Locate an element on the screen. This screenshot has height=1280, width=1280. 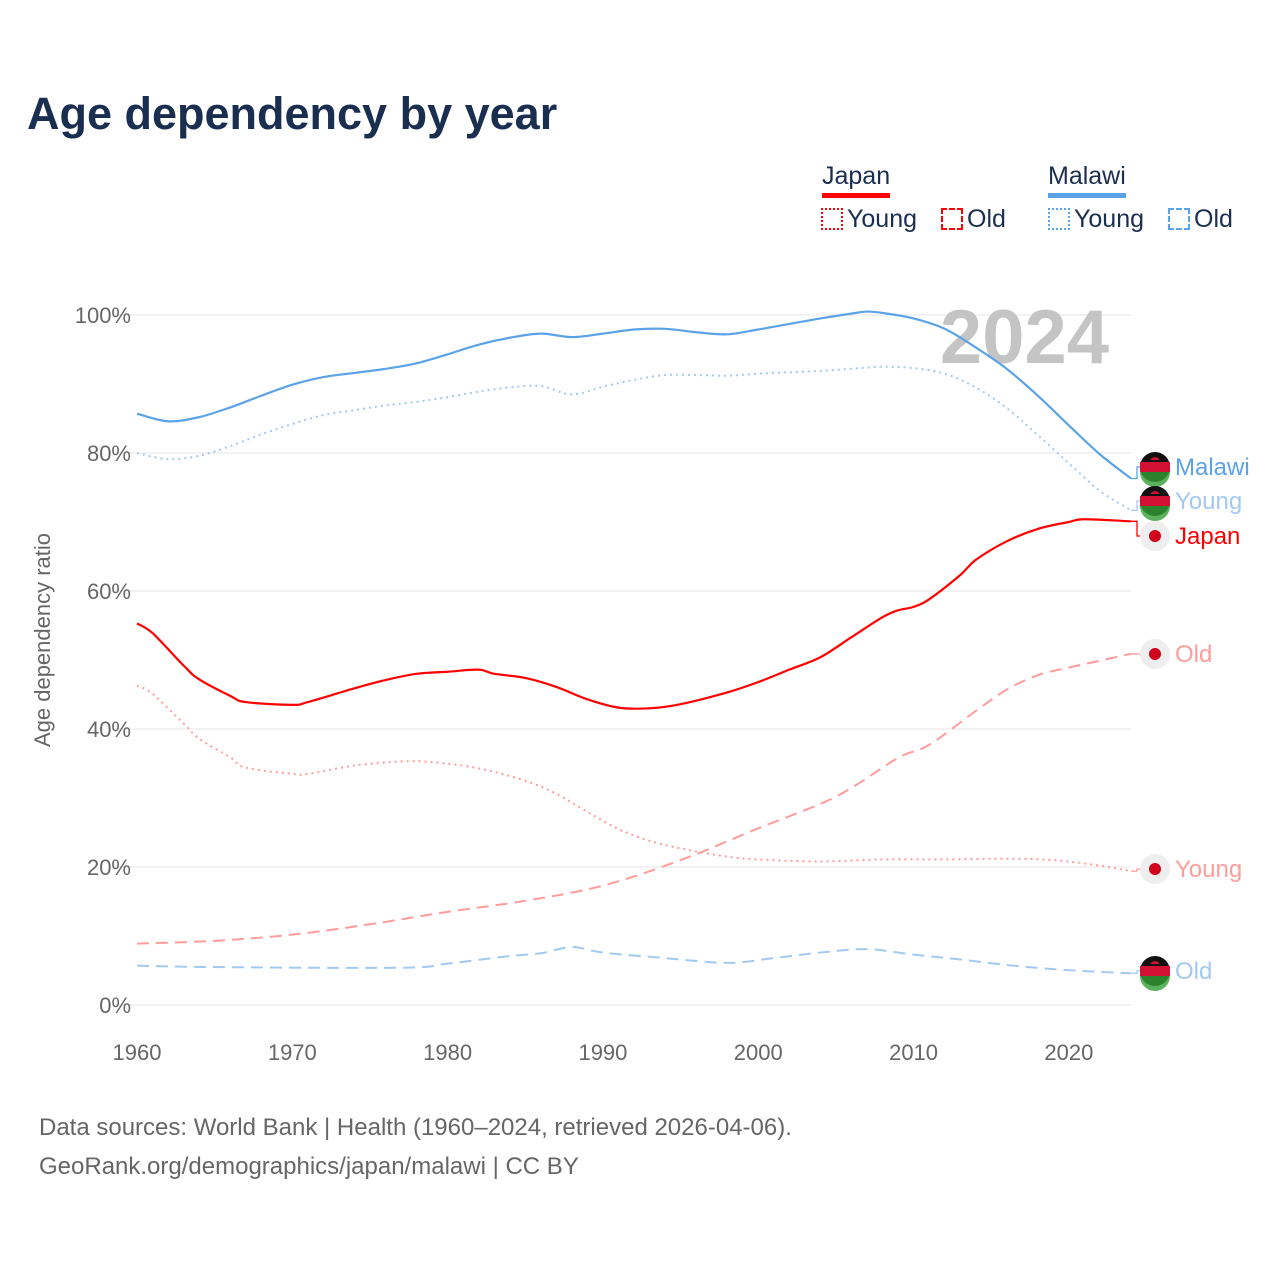
x-tick-label: 1980 is located at coordinates (447, 1052).